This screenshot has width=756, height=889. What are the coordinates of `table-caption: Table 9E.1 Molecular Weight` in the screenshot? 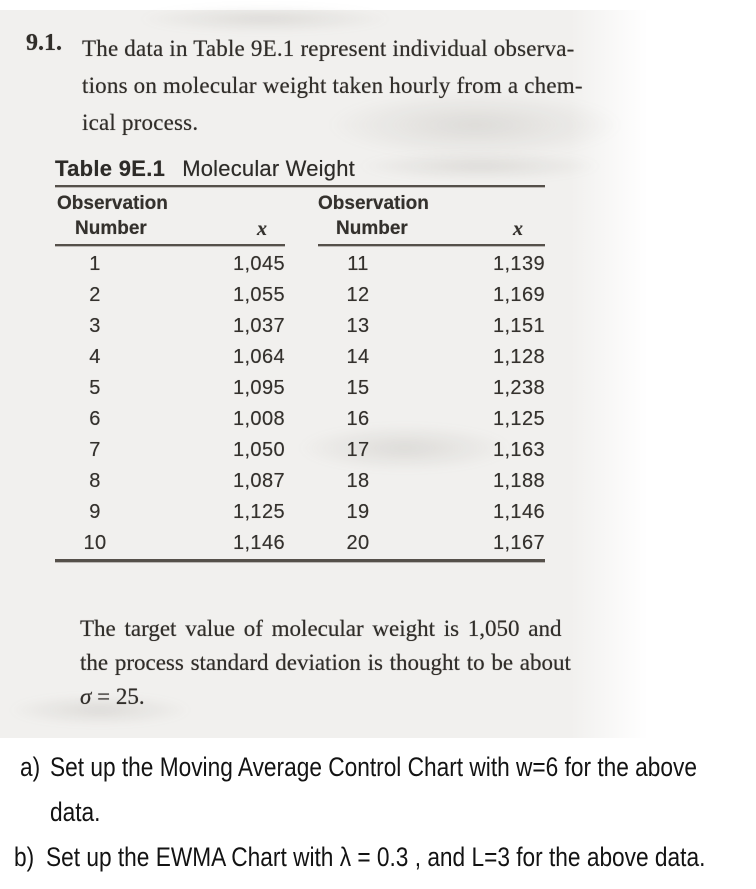 It's located at (205, 169).